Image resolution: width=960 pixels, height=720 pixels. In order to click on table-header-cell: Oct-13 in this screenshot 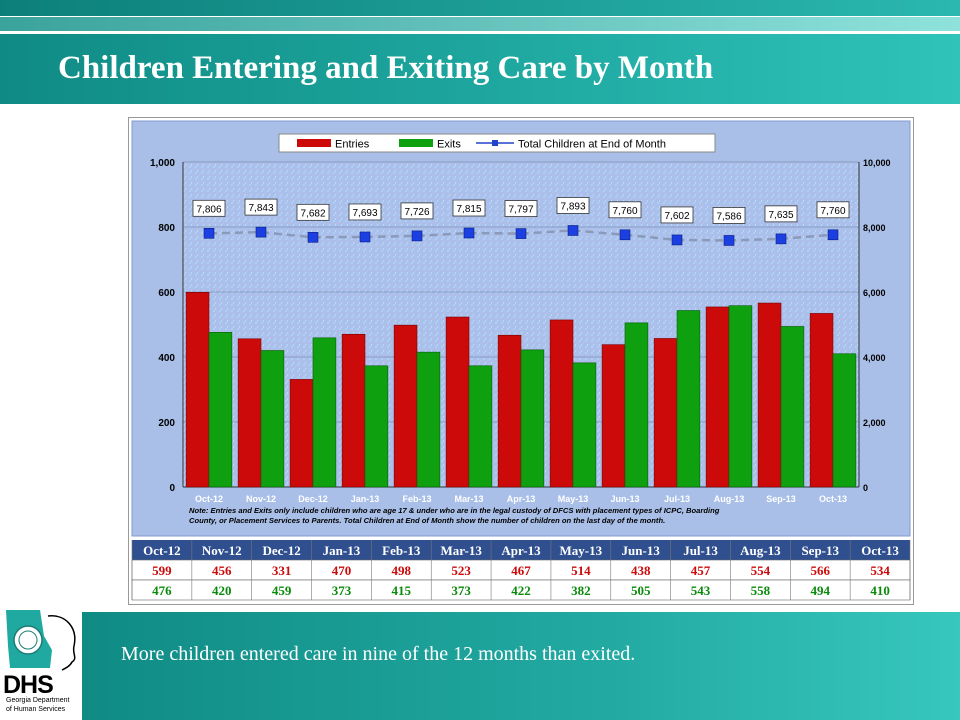, I will do `click(880, 550)`.